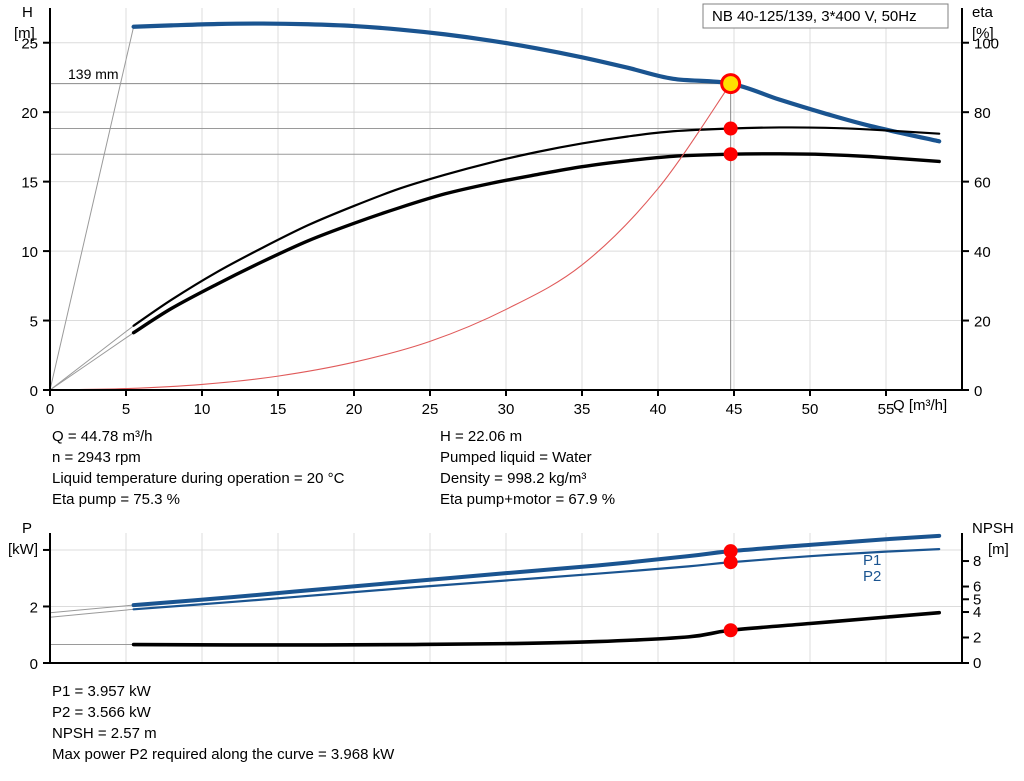 This screenshot has width=1024, height=781. I want to click on operating-point-markers, so click(731, 117).